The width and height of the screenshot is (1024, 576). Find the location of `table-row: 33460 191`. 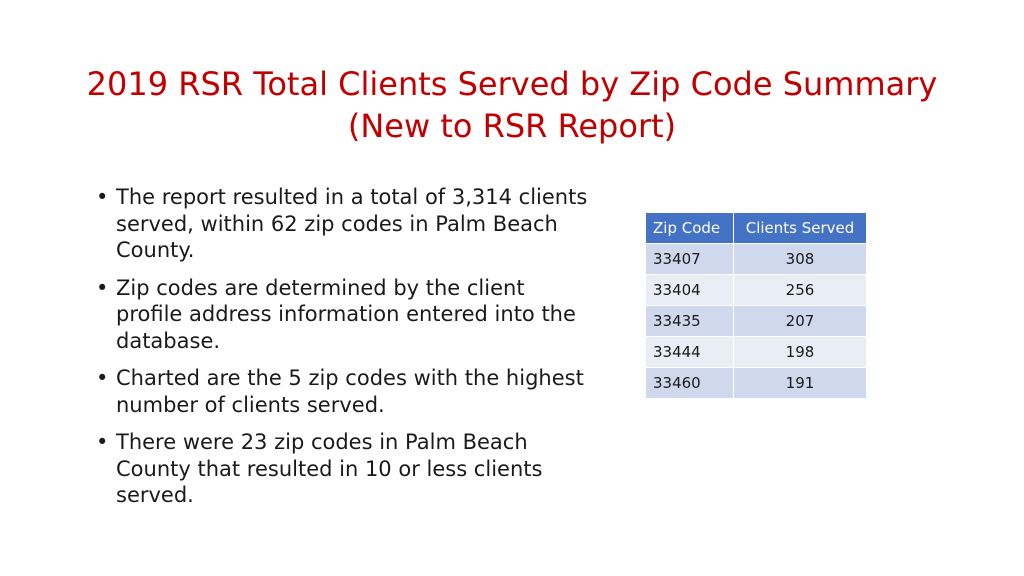

table-row: 33460 191 is located at coordinates (756, 383).